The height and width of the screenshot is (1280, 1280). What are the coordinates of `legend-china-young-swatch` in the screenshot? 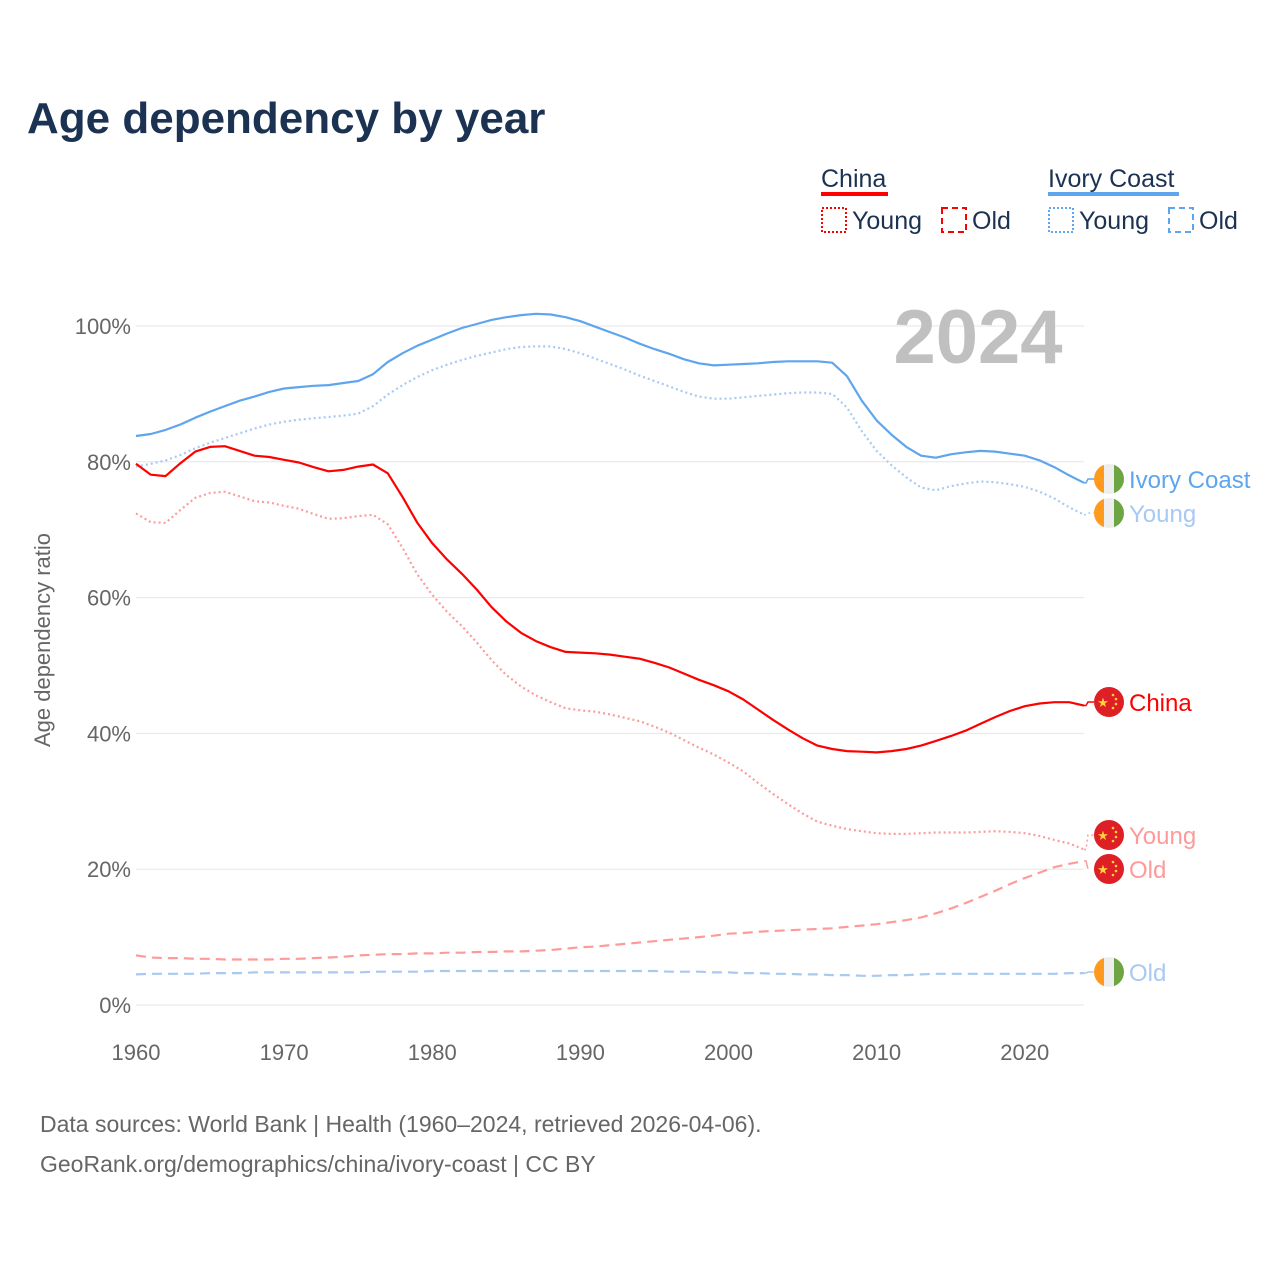 It's located at (834, 220).